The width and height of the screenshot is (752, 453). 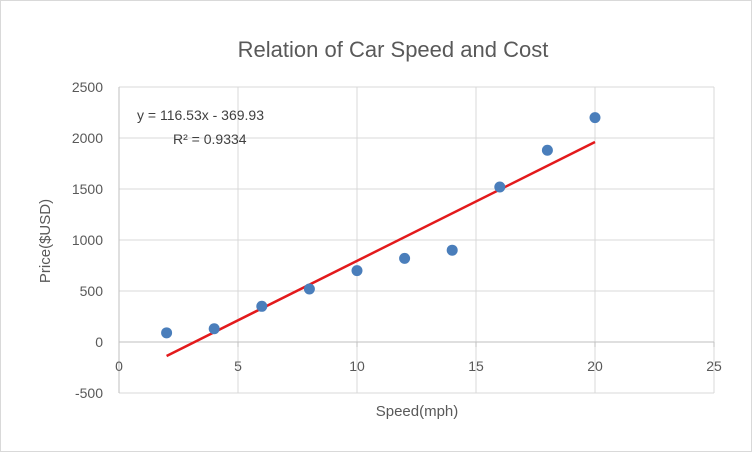 I want to click on y-tick-label: 500, so click(x=92, y=291).